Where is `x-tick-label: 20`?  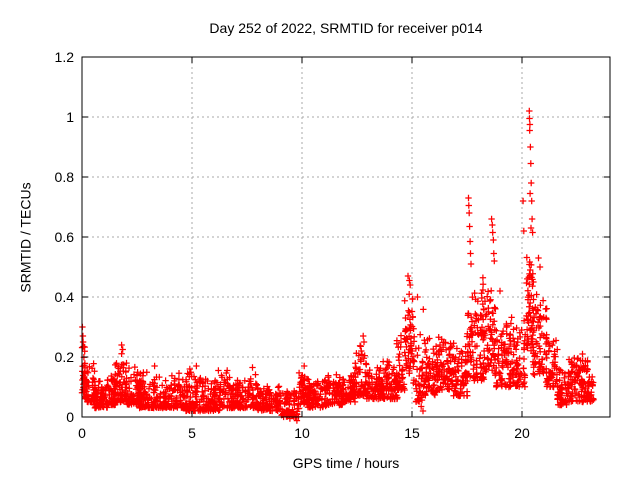
x-tick-label: 20 is located at coordinates (522, 433).